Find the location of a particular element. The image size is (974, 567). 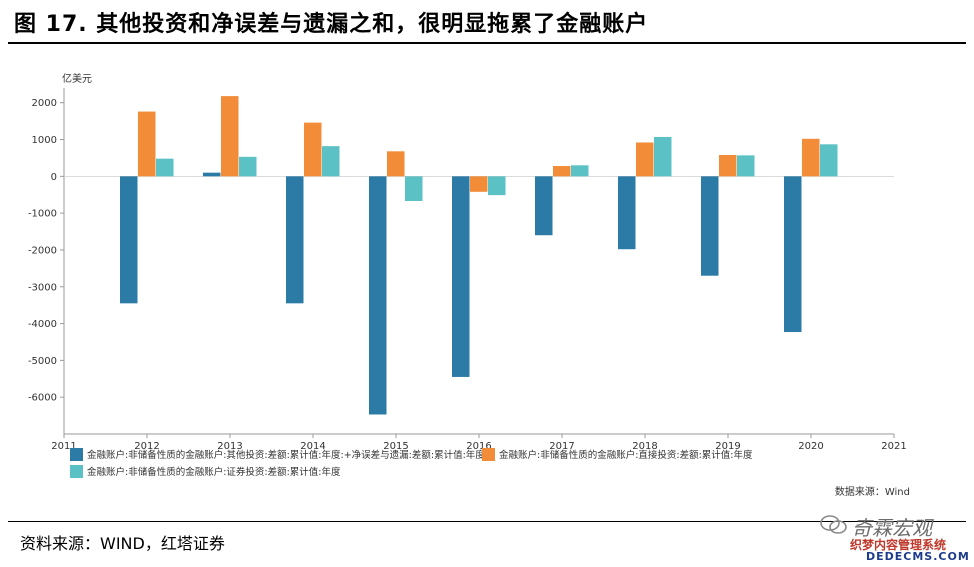

x-tick-label: 2021 is located at coordinates (893, 446).